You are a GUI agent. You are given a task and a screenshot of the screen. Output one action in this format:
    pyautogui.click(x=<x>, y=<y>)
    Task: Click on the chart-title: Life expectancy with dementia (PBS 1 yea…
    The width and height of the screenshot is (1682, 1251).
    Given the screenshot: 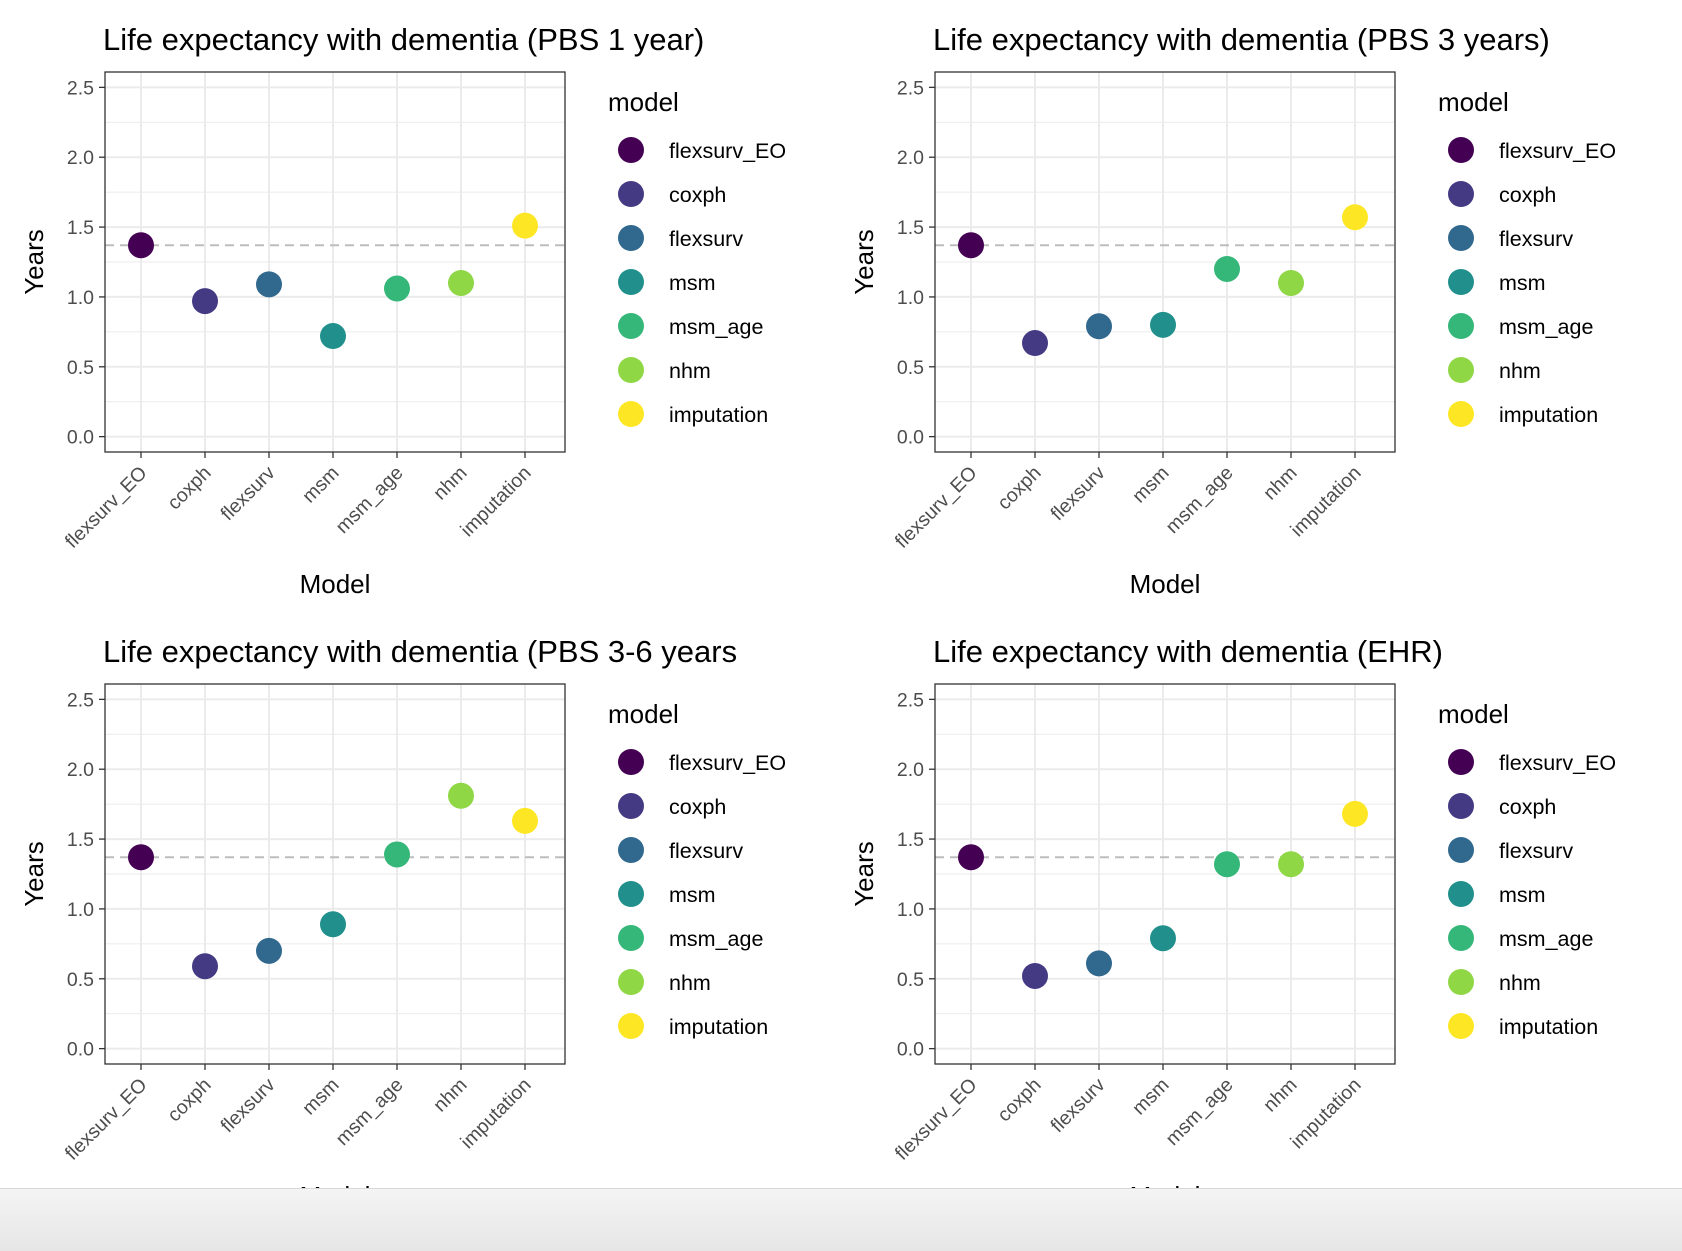 What is the action you would take?
    pyautogui.click(x=403, y=39)
    